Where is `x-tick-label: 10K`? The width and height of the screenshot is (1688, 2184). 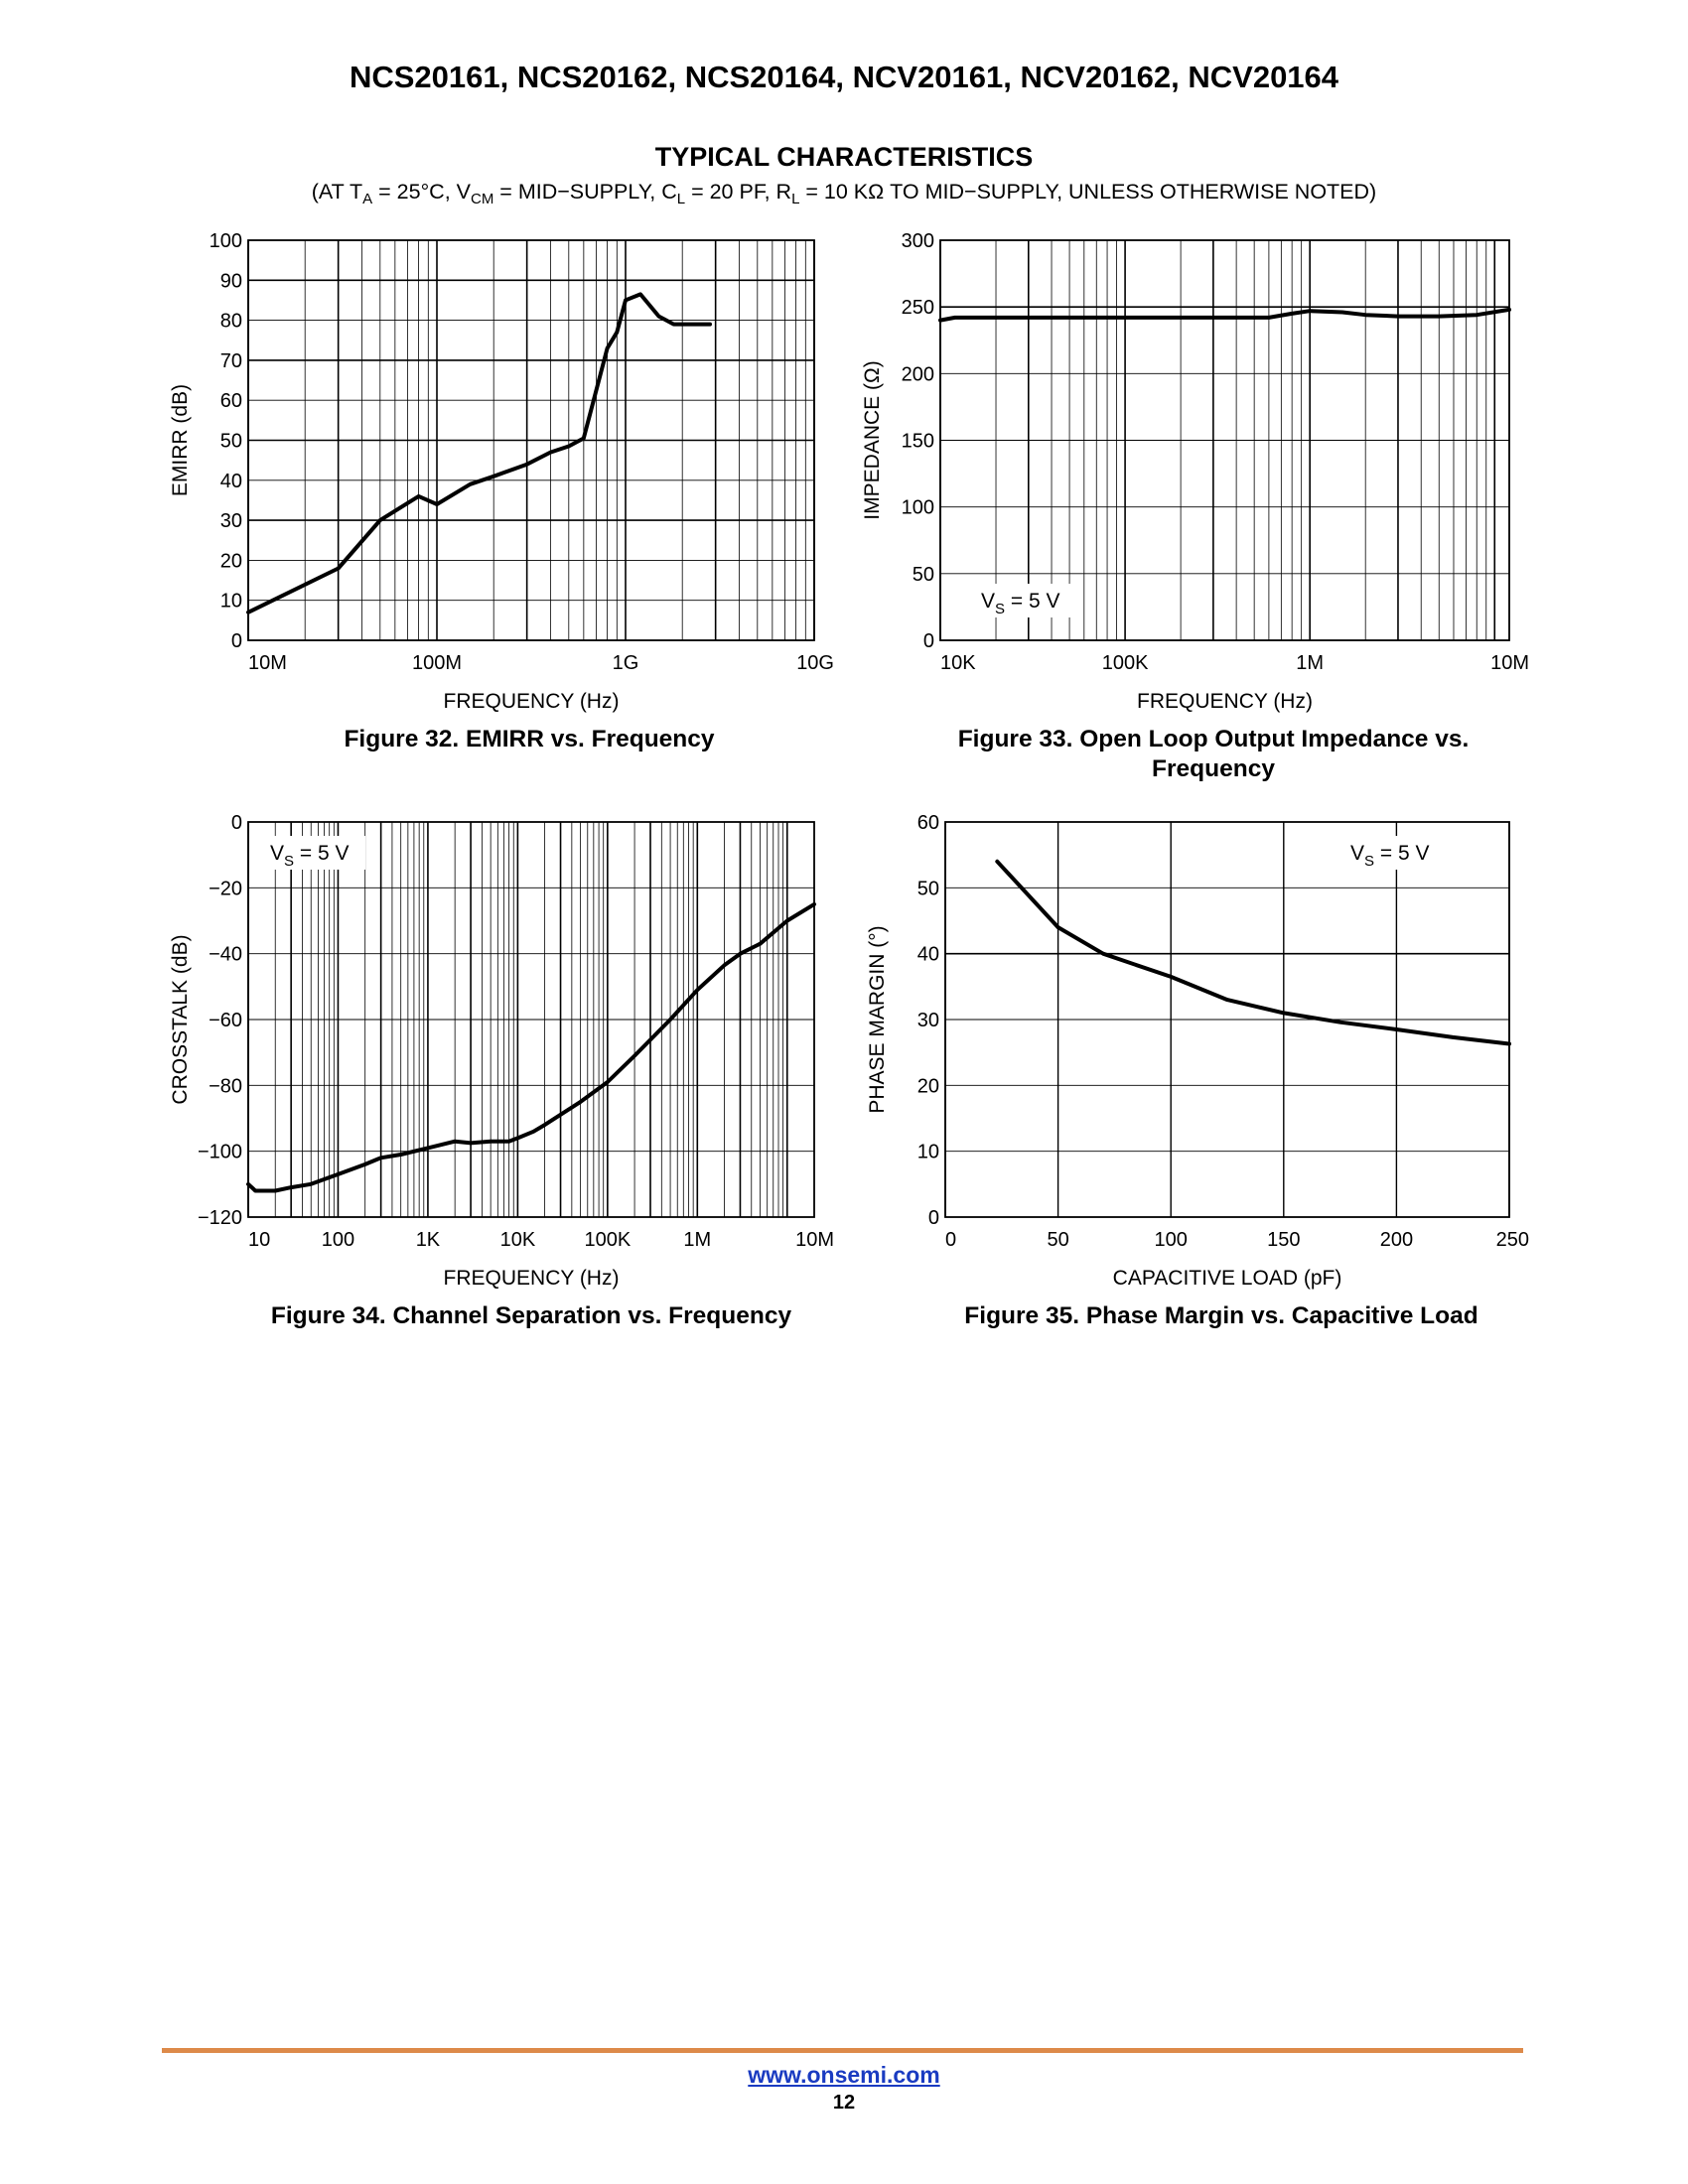 x-tick-label: 10K is located at coordinates (958, 663).